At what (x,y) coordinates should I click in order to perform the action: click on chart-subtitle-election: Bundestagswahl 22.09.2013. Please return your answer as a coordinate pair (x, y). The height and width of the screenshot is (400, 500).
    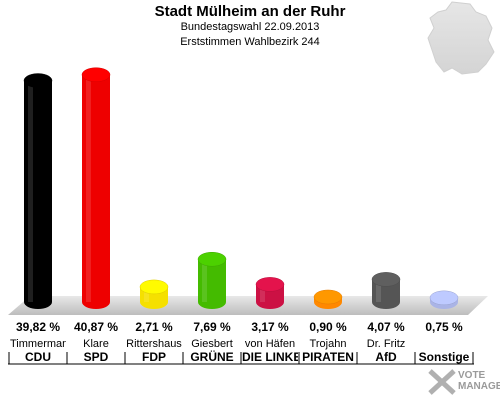
    Looking at the image, I should click on (250, 27).